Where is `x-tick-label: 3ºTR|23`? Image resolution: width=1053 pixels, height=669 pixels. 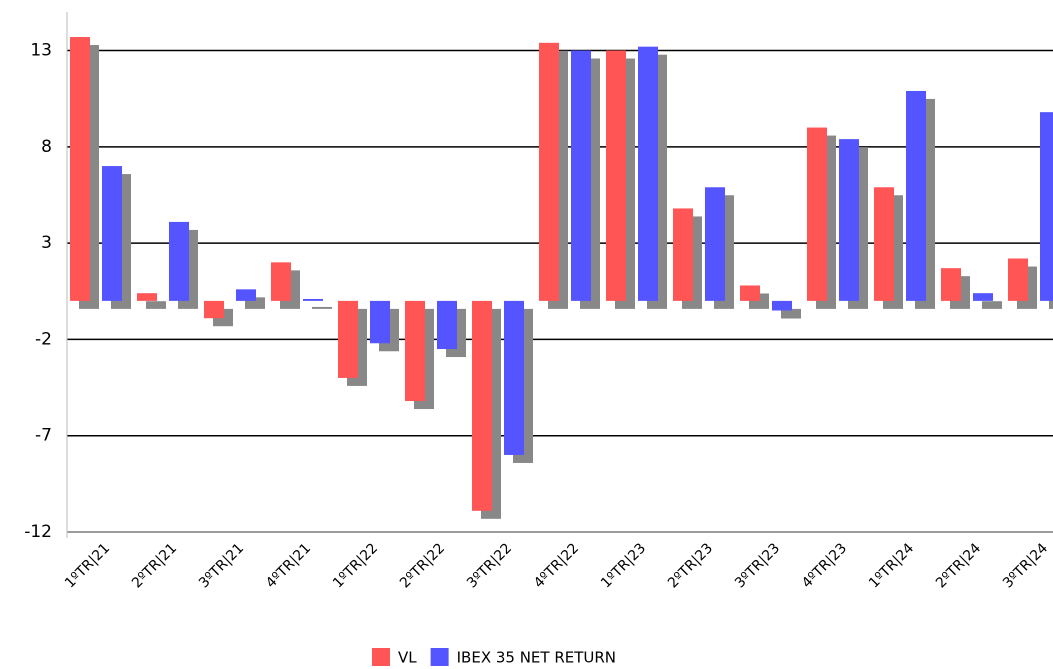
x-tick-label: 3ºTR|23 is located at coordinates (757, 565).